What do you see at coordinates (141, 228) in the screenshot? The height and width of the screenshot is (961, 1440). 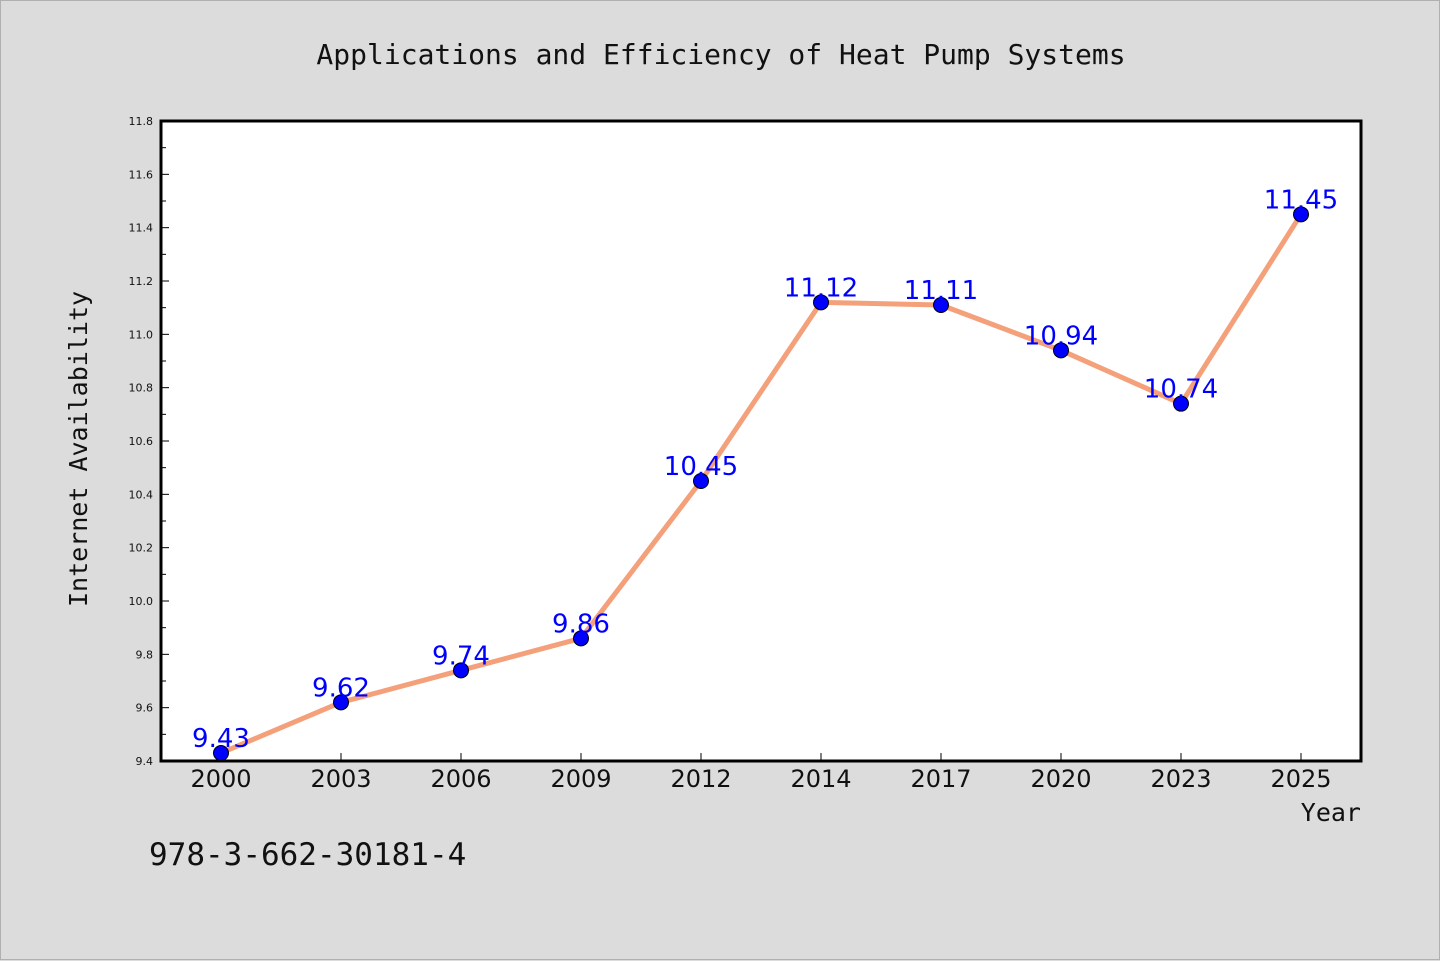 I see `y-tick-label: 11.4` at bounding box center [141, 228].